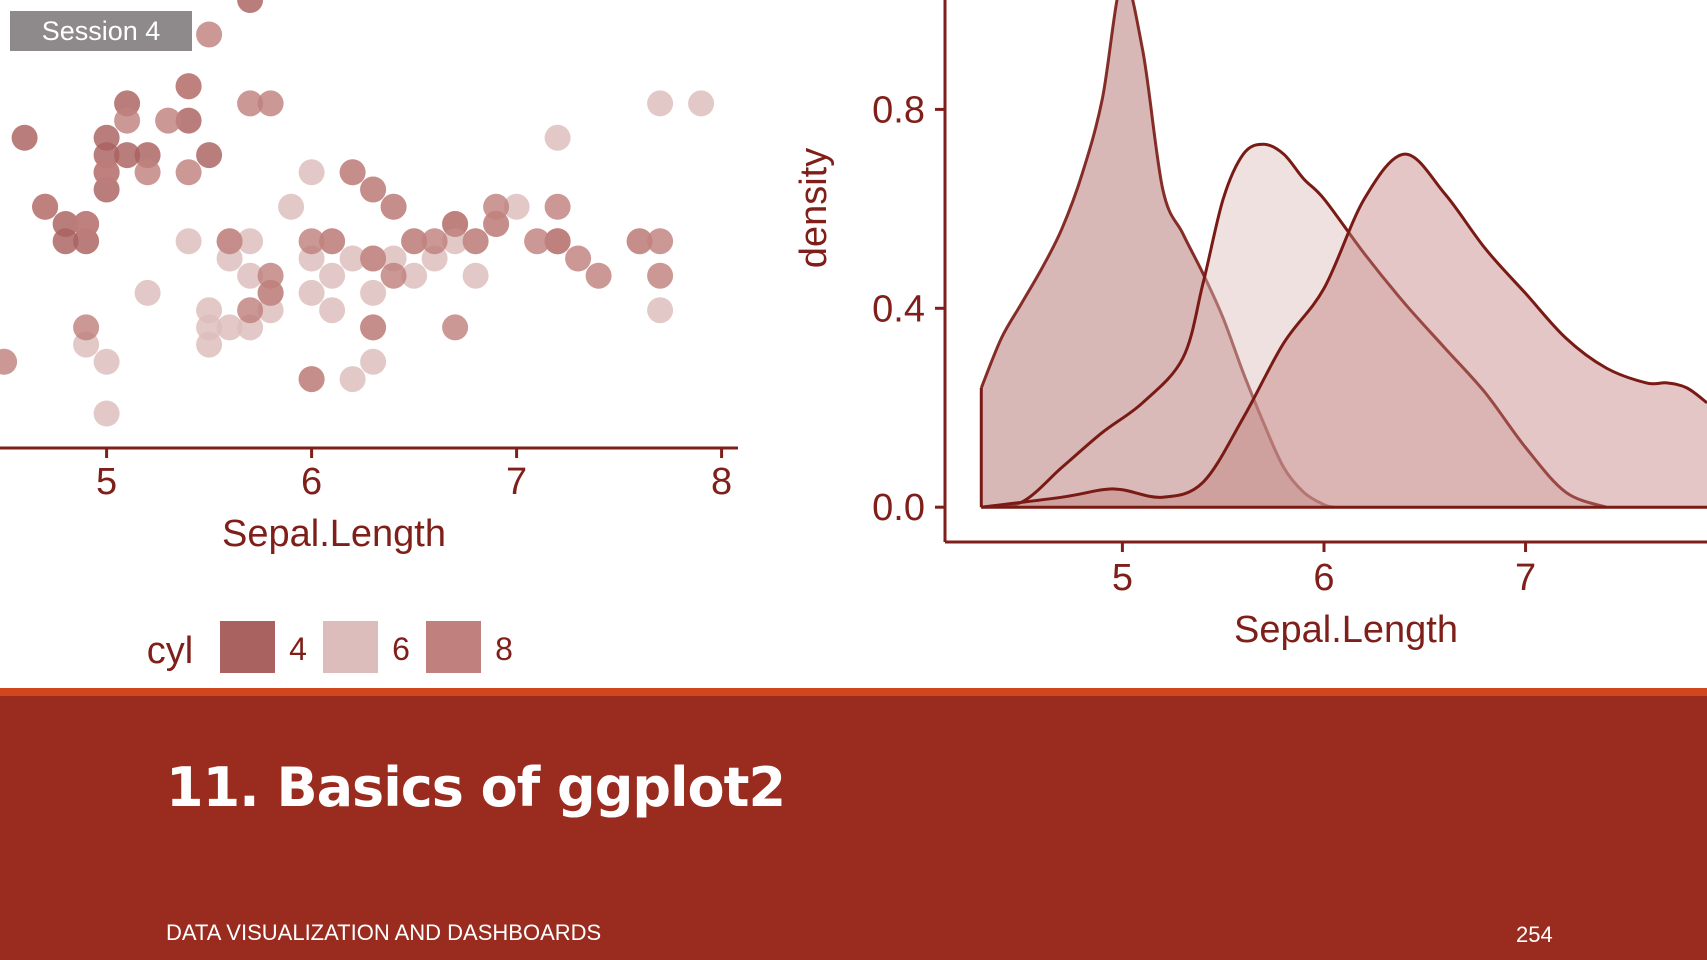 The height and width of the screenshot is (960, 1707). I want to click on density-y-tick-label: 0.8, so click(898, 110).